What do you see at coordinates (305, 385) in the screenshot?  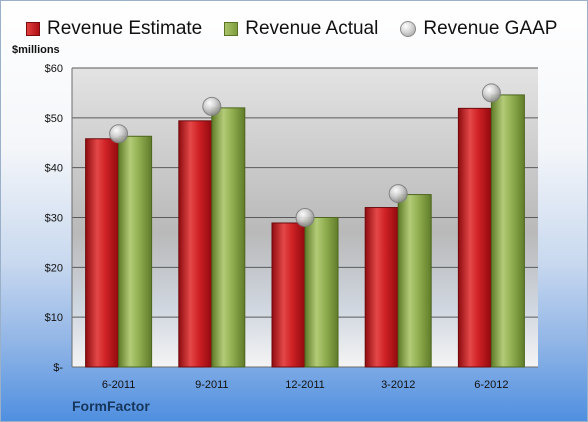 I see `x-tick-label: 12-2011` at bounding box center [305, 385].